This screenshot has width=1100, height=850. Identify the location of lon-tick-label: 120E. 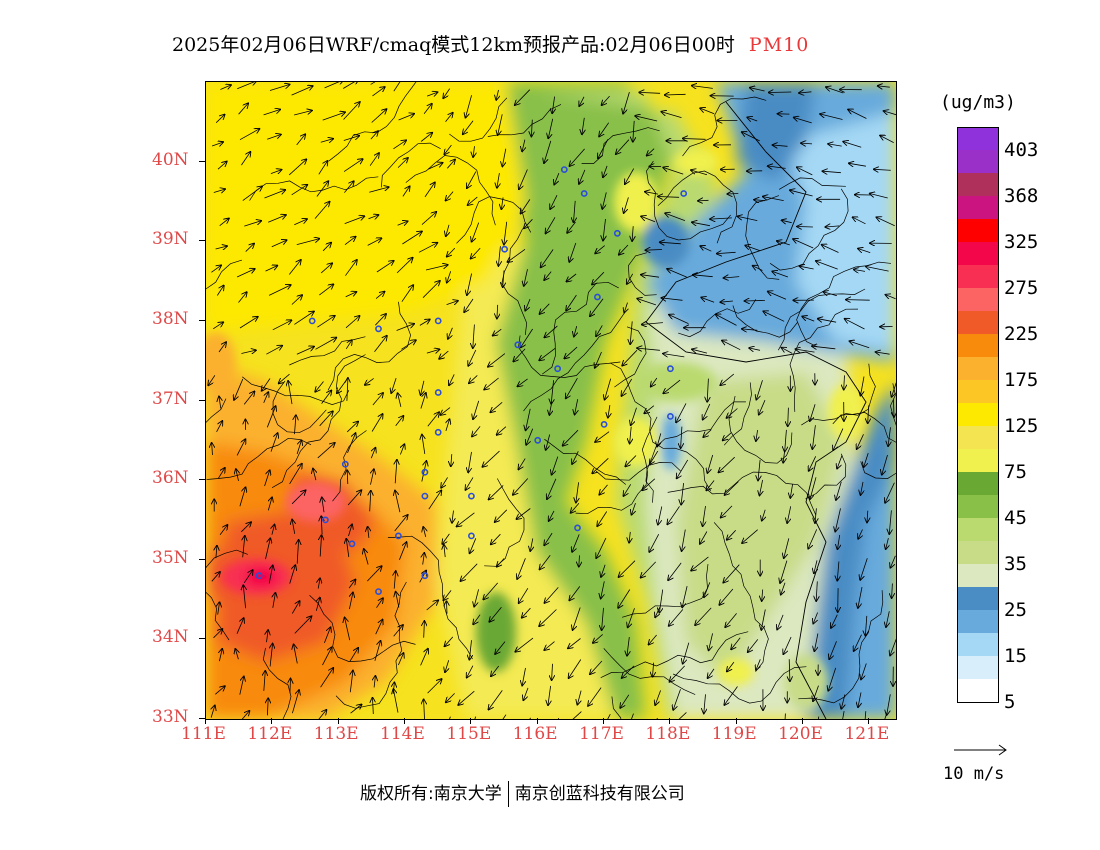
(800, 734).